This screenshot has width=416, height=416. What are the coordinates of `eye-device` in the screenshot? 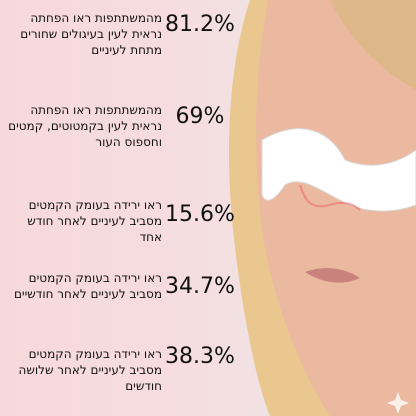 It's located at (338, 170).